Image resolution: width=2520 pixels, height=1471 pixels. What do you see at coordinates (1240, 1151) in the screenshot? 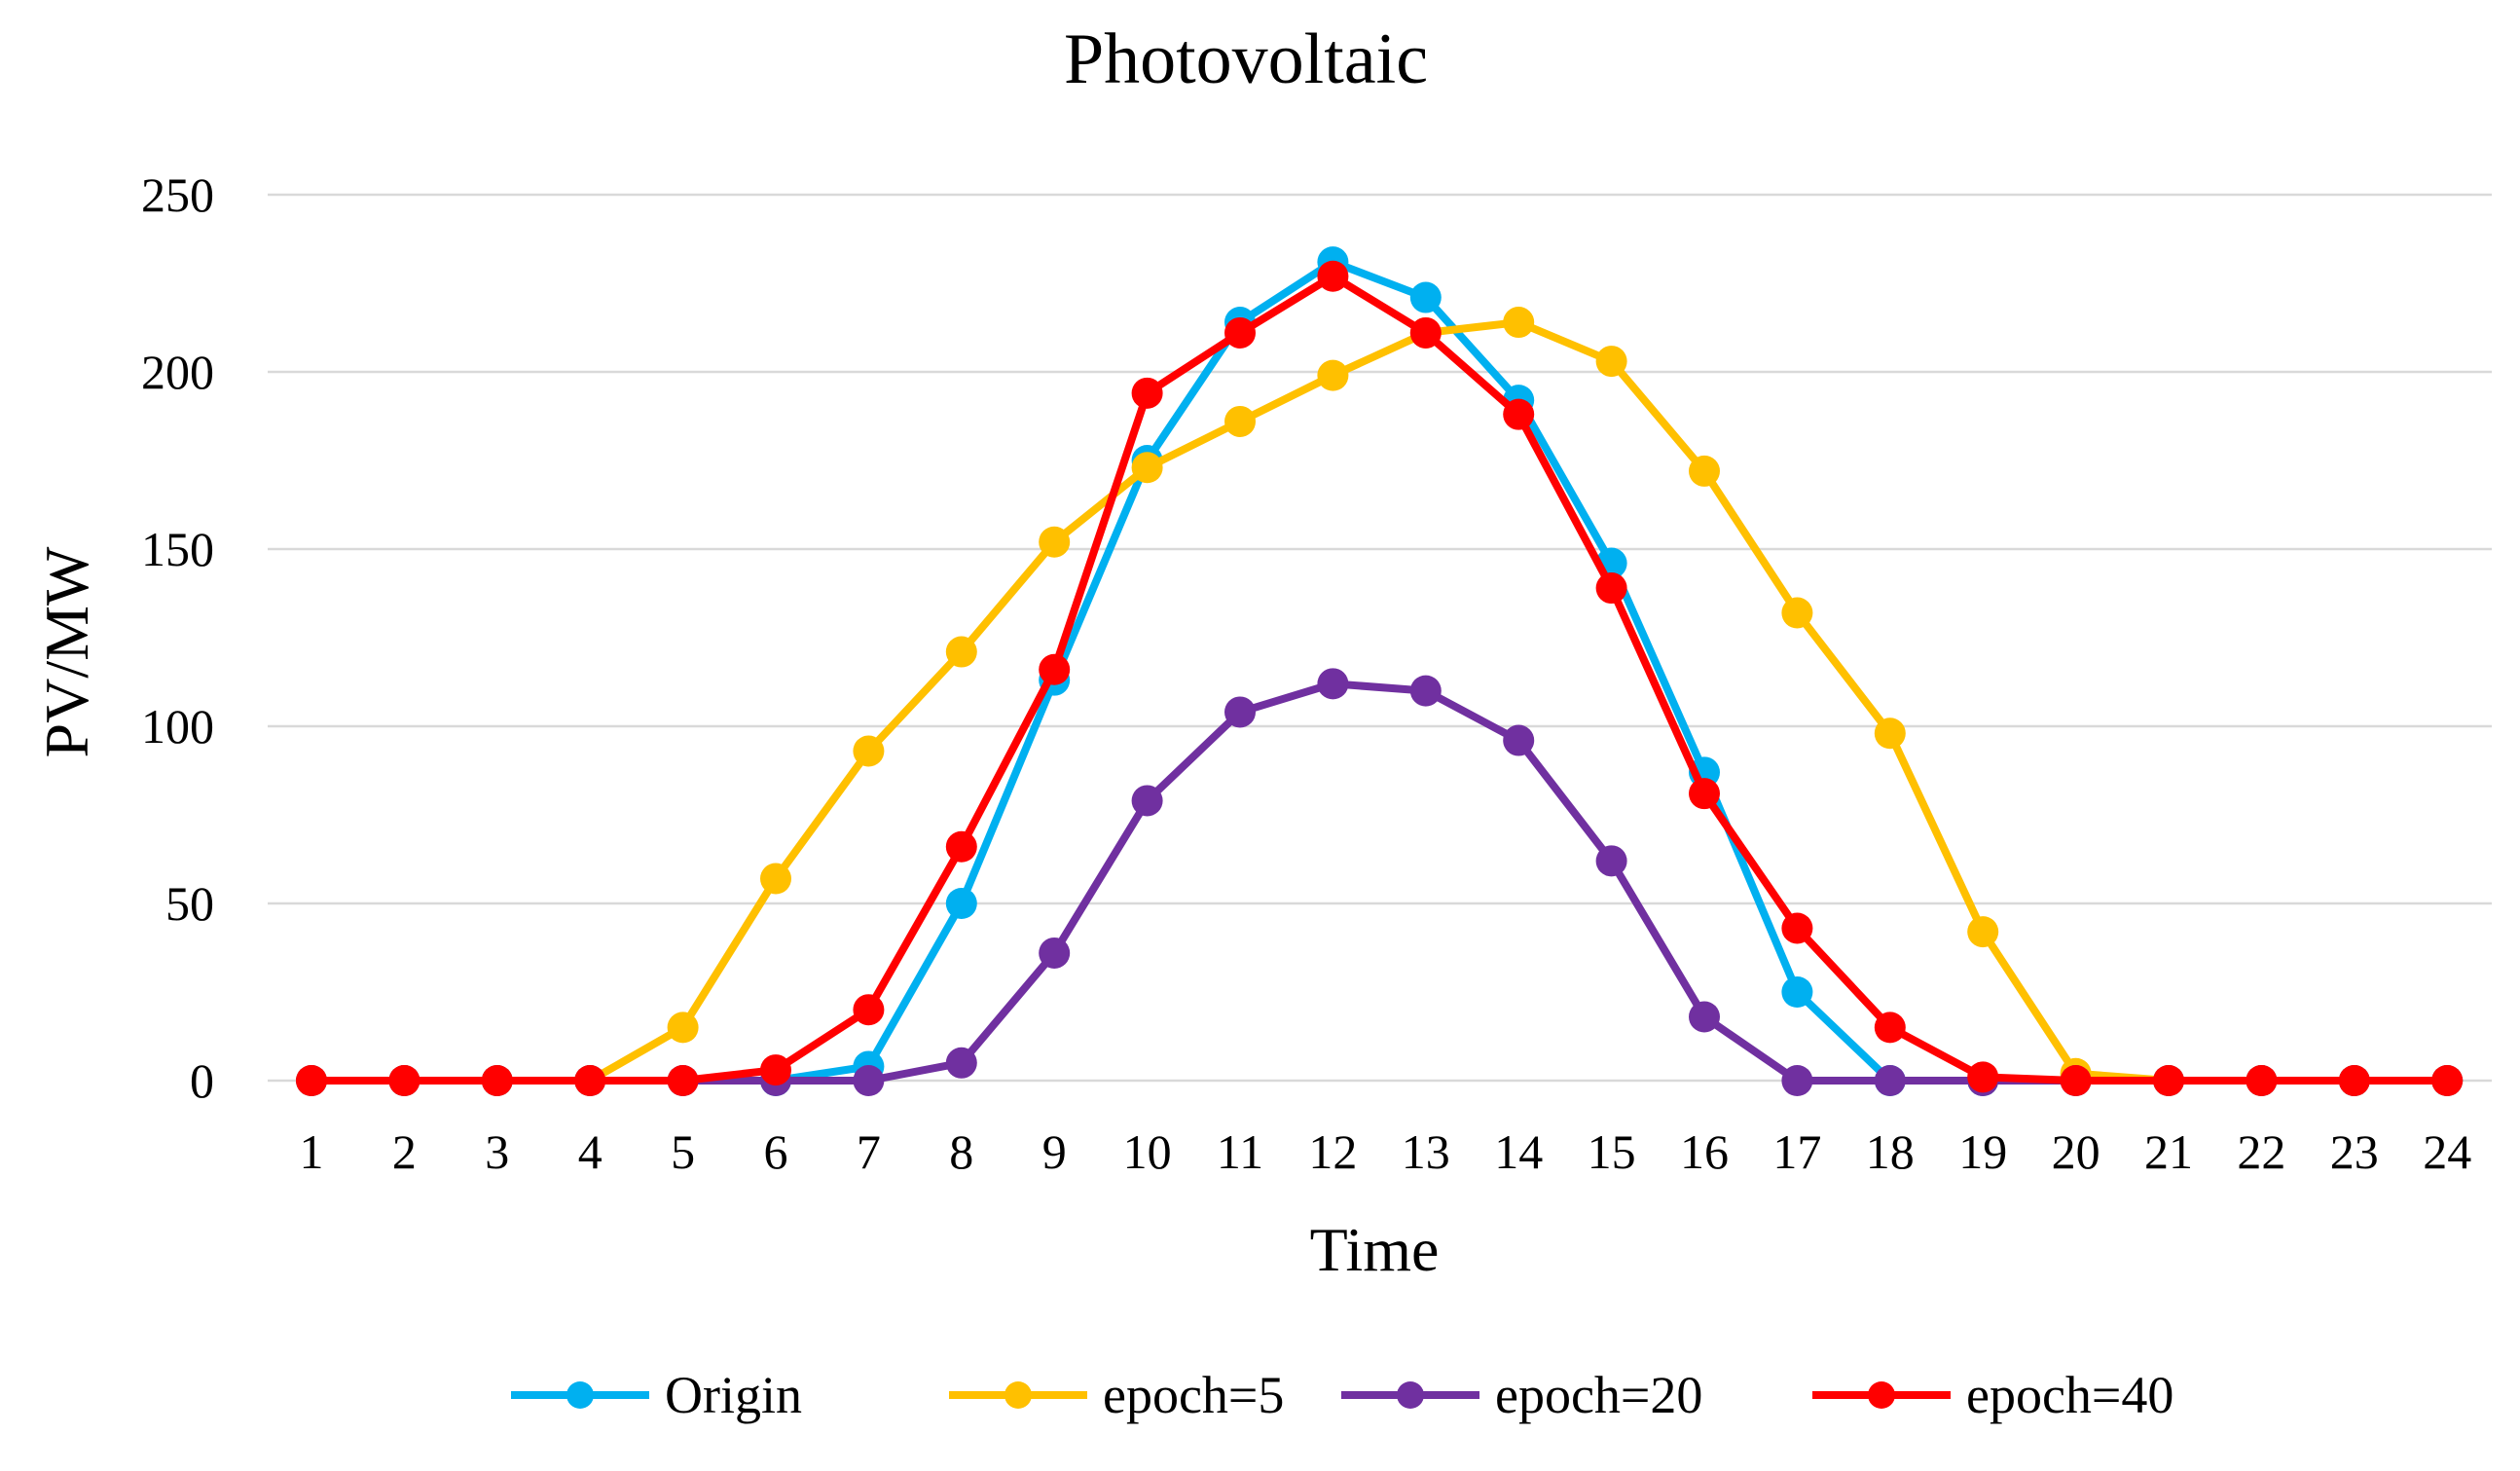
I see `x-tick-label: 11` at bounding box center [1240, 1151].